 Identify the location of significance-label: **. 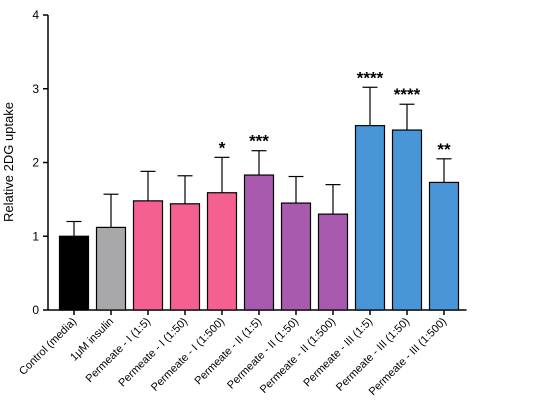
(444, 149).